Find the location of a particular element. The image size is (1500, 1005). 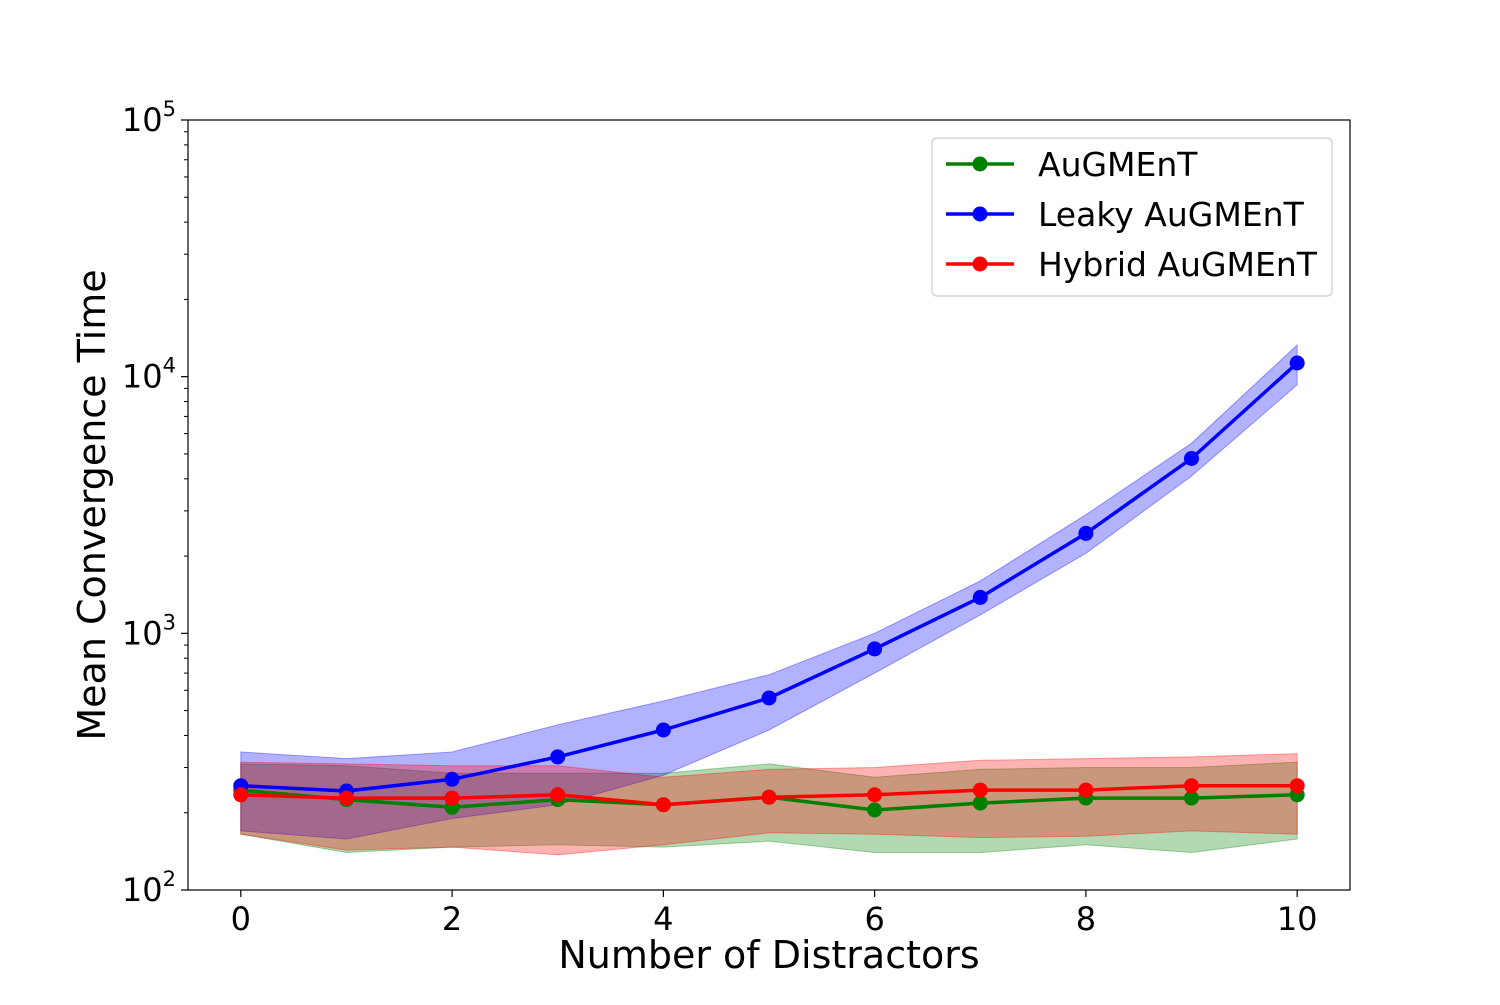

y-tick-label: 10⁵ is located at coordinates (149, 118).